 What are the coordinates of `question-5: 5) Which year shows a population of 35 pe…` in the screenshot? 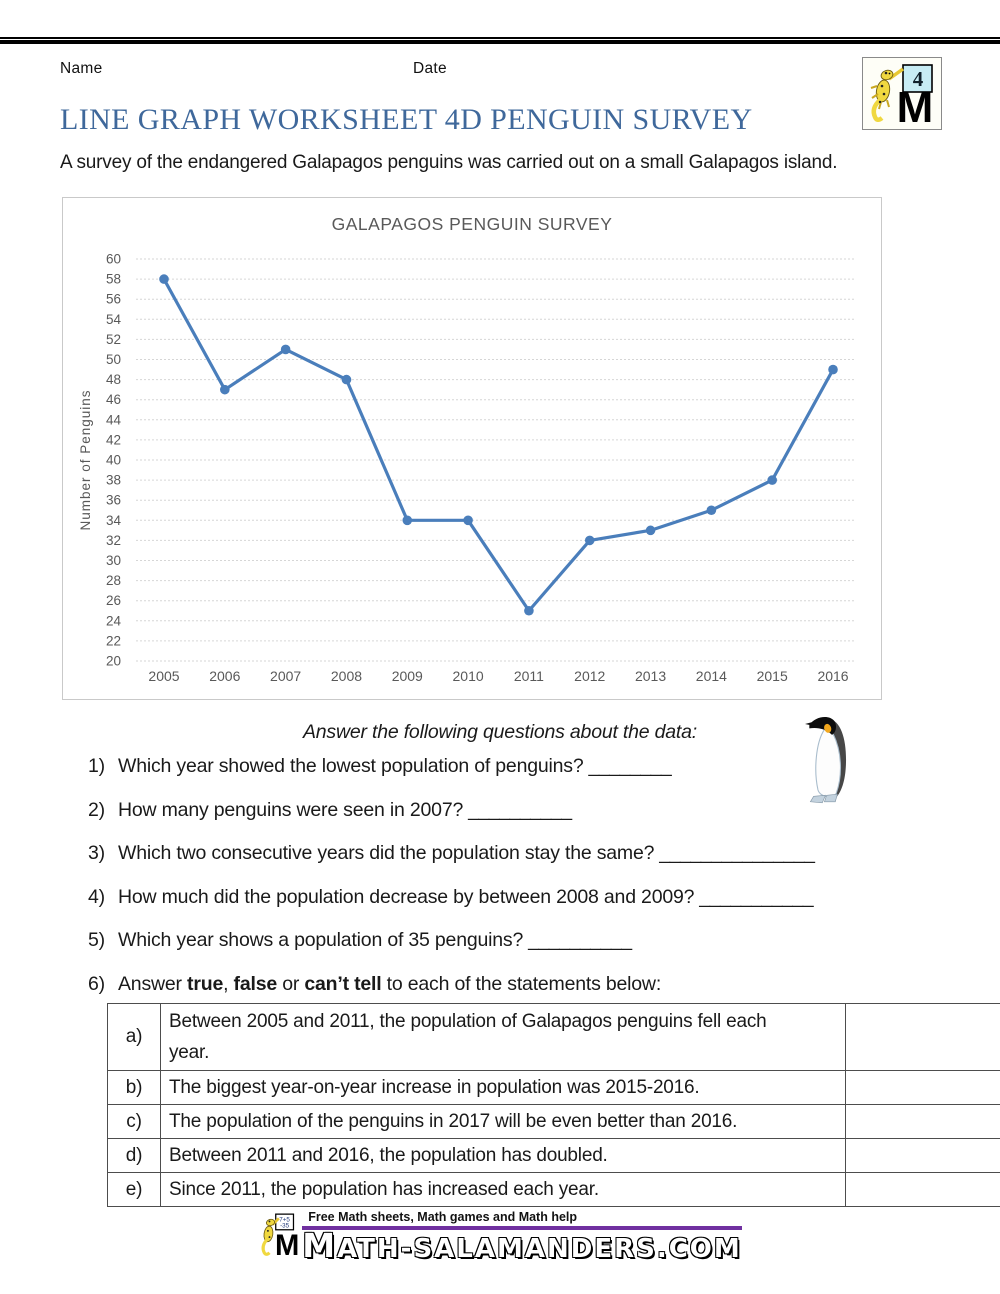 It's located at (508, 940).